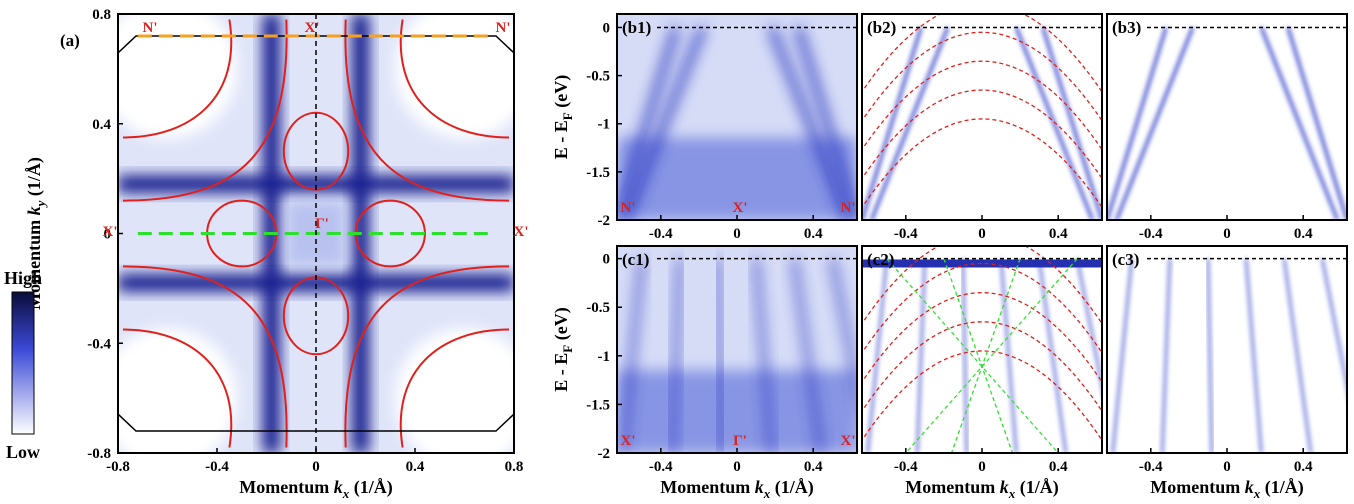  What do you see at coordinates (880, 259) in the screenshot?
I see `panel-label: (c2)` at bounding box center [880, 259].